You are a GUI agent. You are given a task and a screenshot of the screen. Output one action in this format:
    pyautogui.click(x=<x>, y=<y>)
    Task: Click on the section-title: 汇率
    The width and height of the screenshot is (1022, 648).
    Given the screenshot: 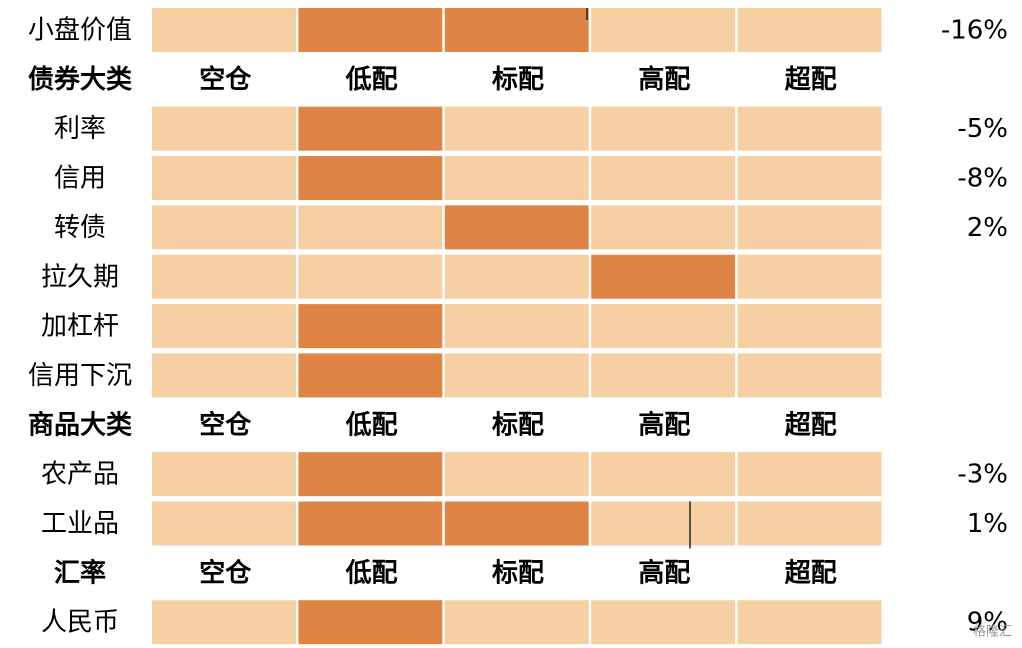 What is the action you would take?
    pyautogui.click(x=80, y=572)
    